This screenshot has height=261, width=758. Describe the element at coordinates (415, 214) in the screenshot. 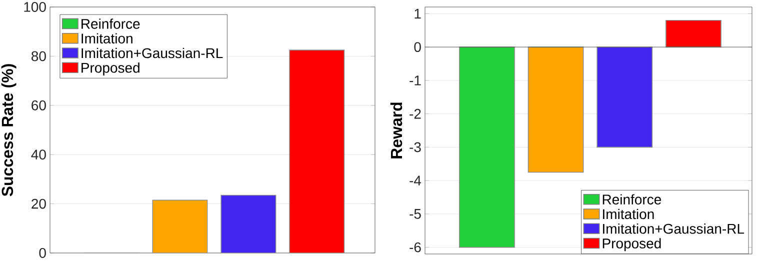

I see `y-tick-label: -5` at that location.